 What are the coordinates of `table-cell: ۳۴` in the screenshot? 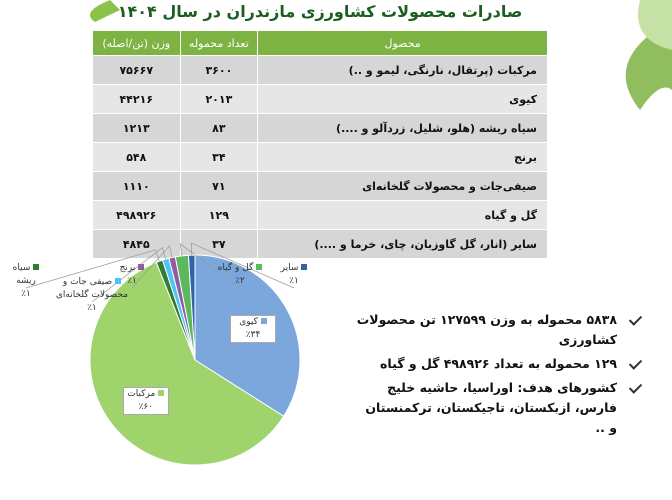 It's located at (219, 157).